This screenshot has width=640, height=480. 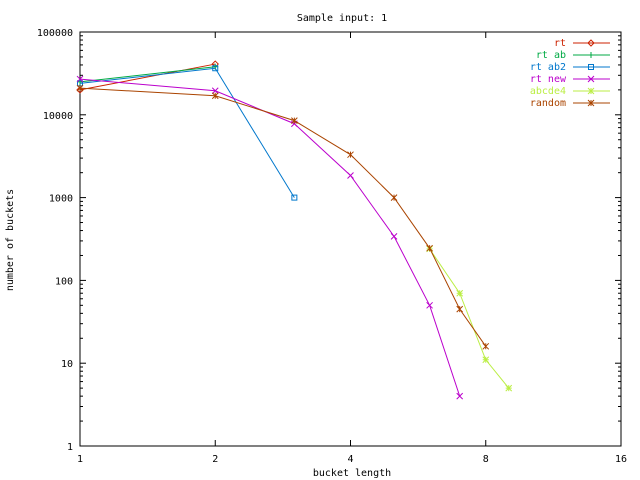 I want to click on legend-label: abcde4, so click(x=548, y=91).